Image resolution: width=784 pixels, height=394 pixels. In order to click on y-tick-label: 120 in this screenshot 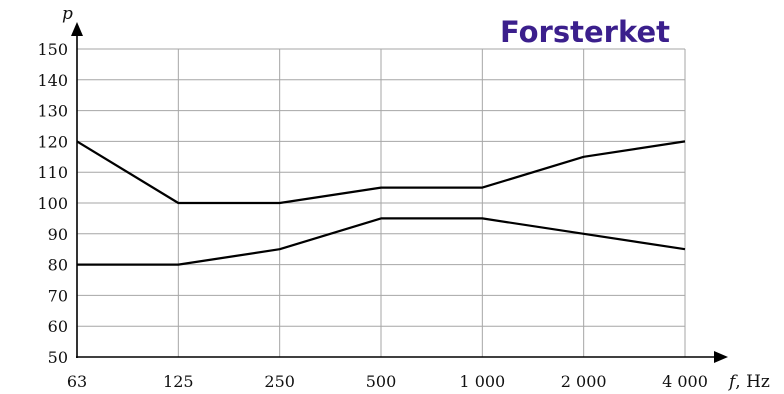, I will do `click(52, 141)`.